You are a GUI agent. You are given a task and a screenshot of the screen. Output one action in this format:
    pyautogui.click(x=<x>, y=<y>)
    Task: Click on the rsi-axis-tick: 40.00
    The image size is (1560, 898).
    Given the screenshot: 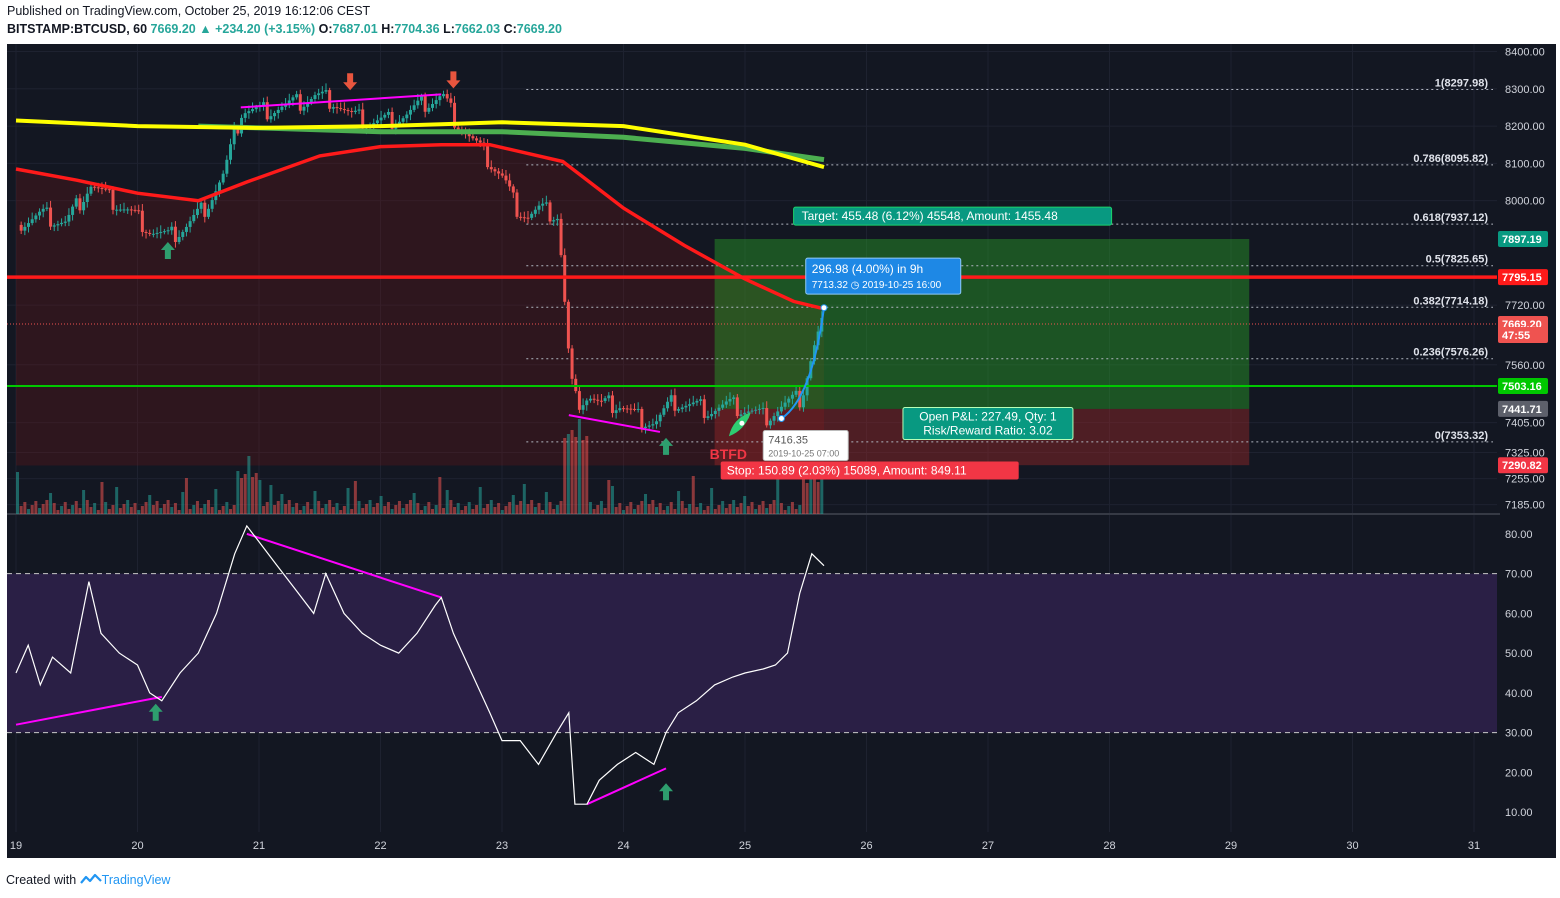 What is the action you would take?
    pyautogui.click(x=1519, y=694)
    